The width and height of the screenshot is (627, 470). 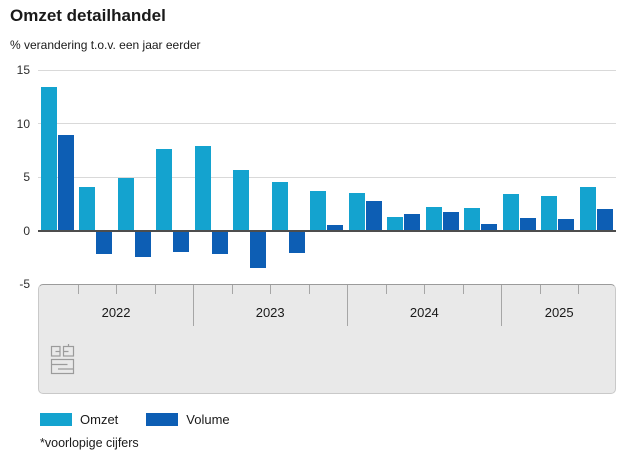 What do you see at coordinates (451, 221) in the screenshot?
I see `bar-volume-2024-Q3` at bounding box center [451, 221].